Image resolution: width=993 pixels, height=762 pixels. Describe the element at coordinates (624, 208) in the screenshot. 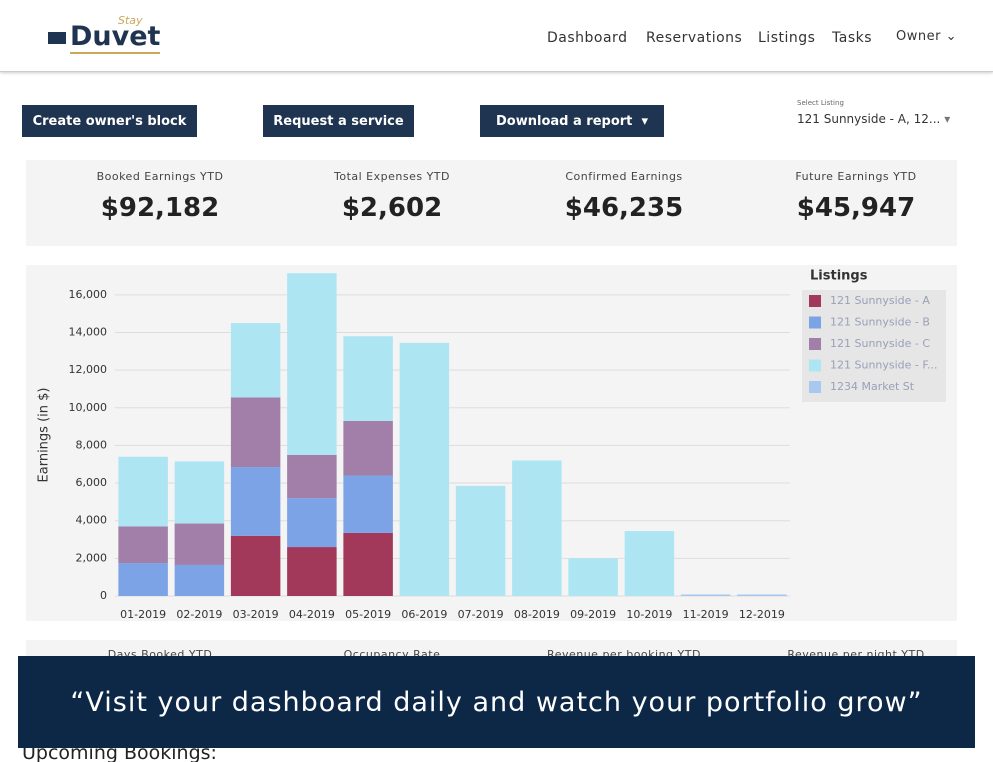

I see `stat-value: $46,235` at that location.